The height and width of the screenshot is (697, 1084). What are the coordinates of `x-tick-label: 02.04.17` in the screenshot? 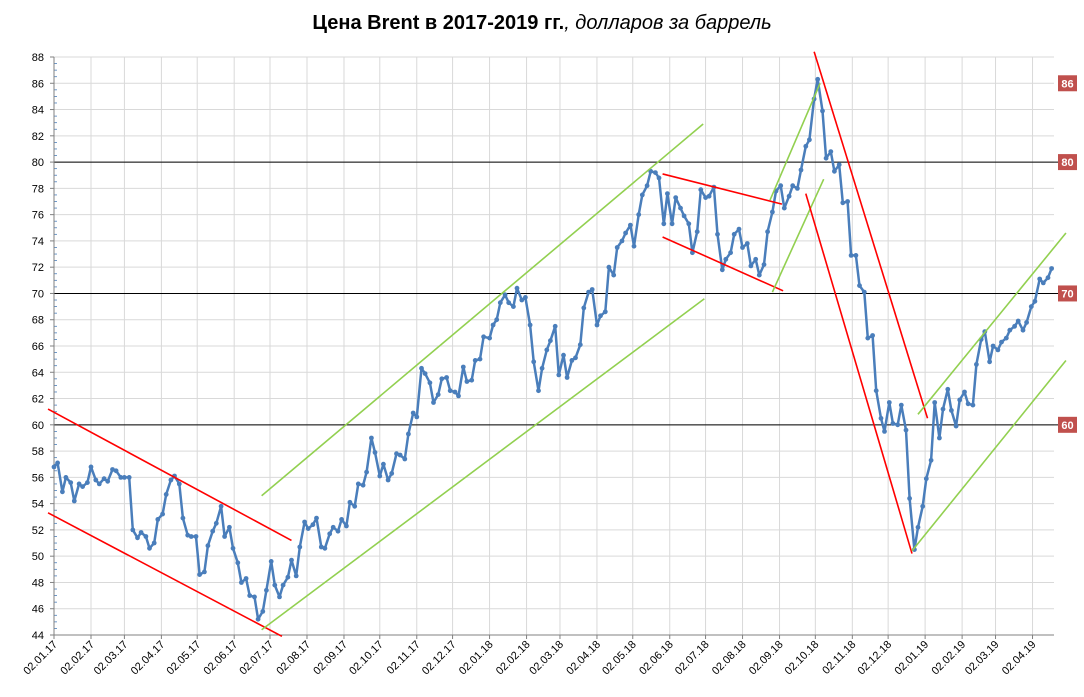 It's located at (148, 658).